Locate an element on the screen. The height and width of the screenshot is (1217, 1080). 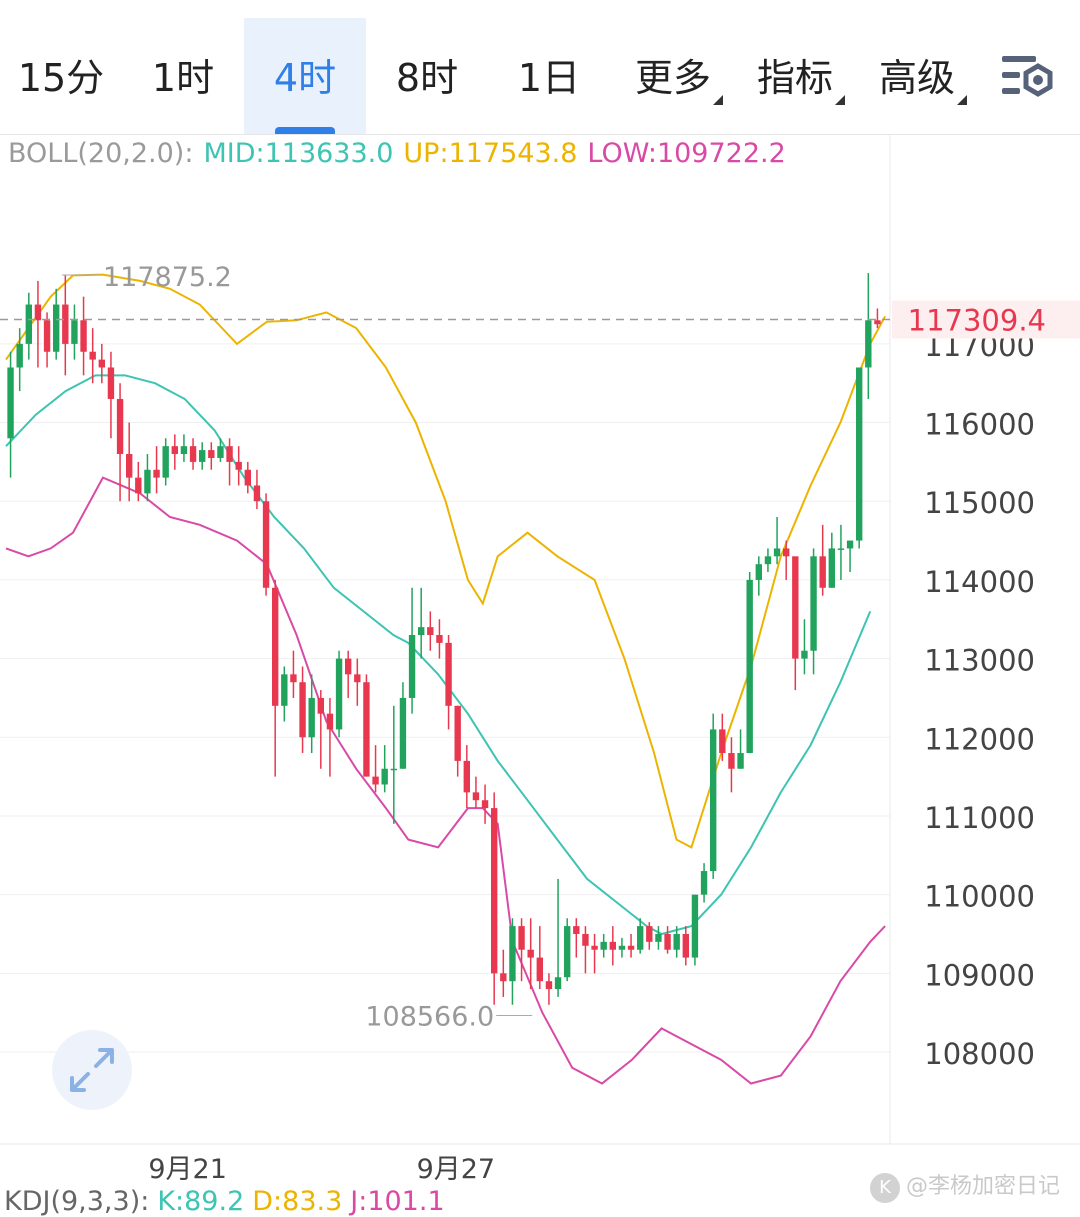
tab-more: 更多 is located at coordinates (679, 76).